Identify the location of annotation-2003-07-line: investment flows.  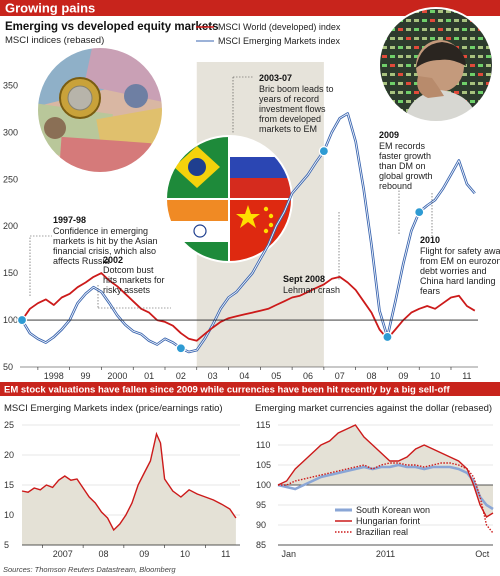
(292, 109).